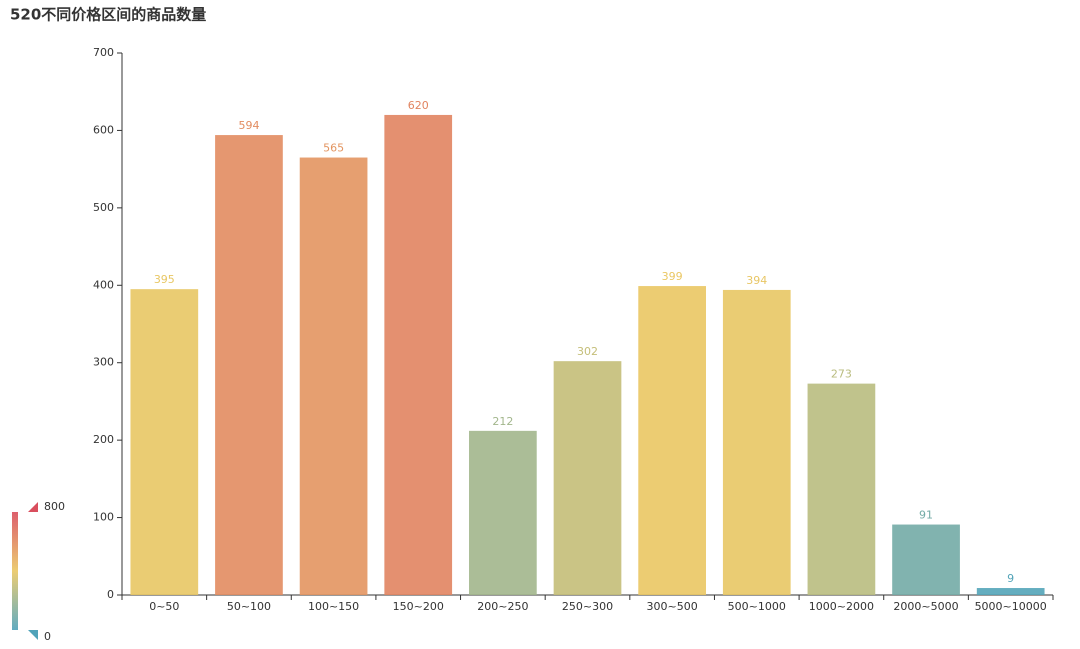 The width and height of the screenshot is (1080, 649). Describe the element at coordinates (841, 374) in the screenshot. I see `value-label: 273` at that location.